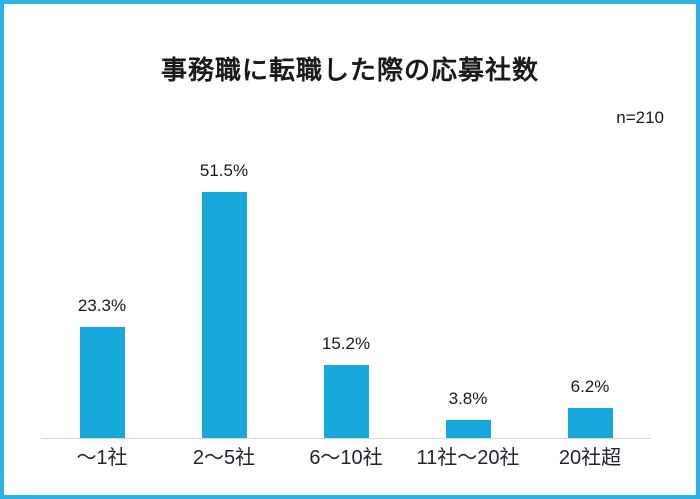 The width and height of the screenshot is (700, 499). What do you see at coordinates (102, 458) in the screenshot?
I see `x-axis-label: ～1社` at bounding box center [102, 458].